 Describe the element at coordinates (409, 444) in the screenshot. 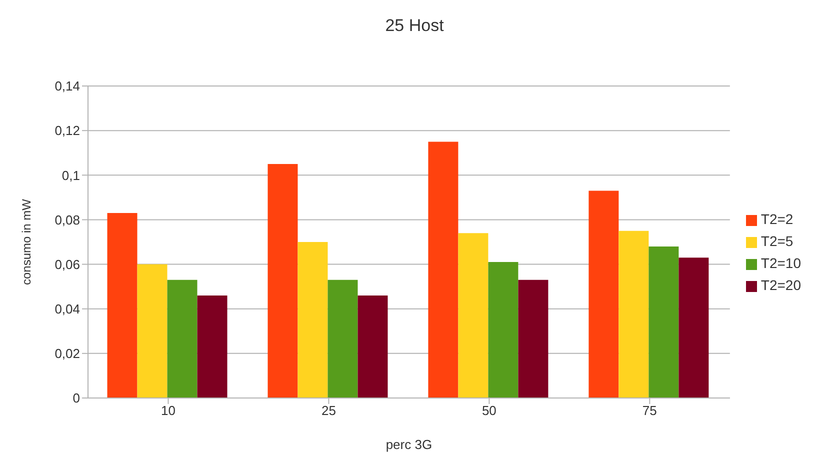

I see `x-axis-title: perc 3G` at that location.